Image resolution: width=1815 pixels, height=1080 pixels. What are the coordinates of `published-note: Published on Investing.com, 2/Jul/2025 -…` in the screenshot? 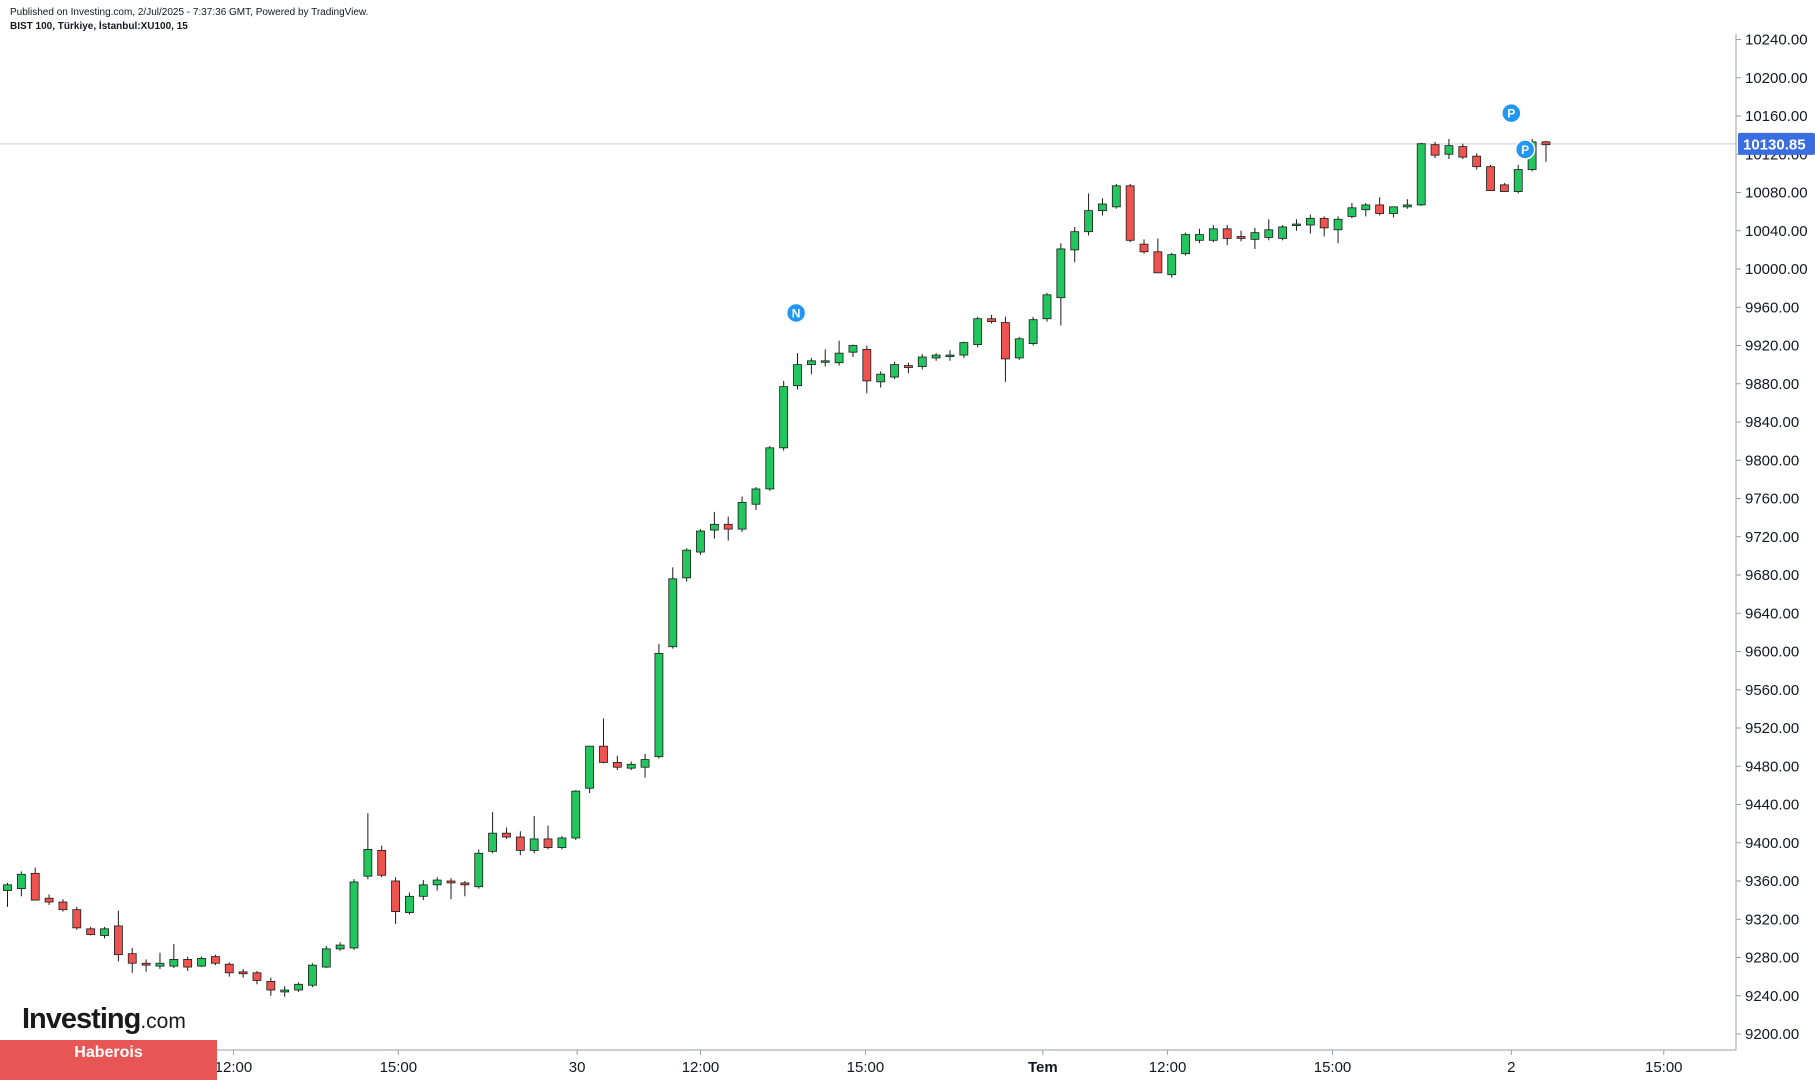 It's located at (189, 12).